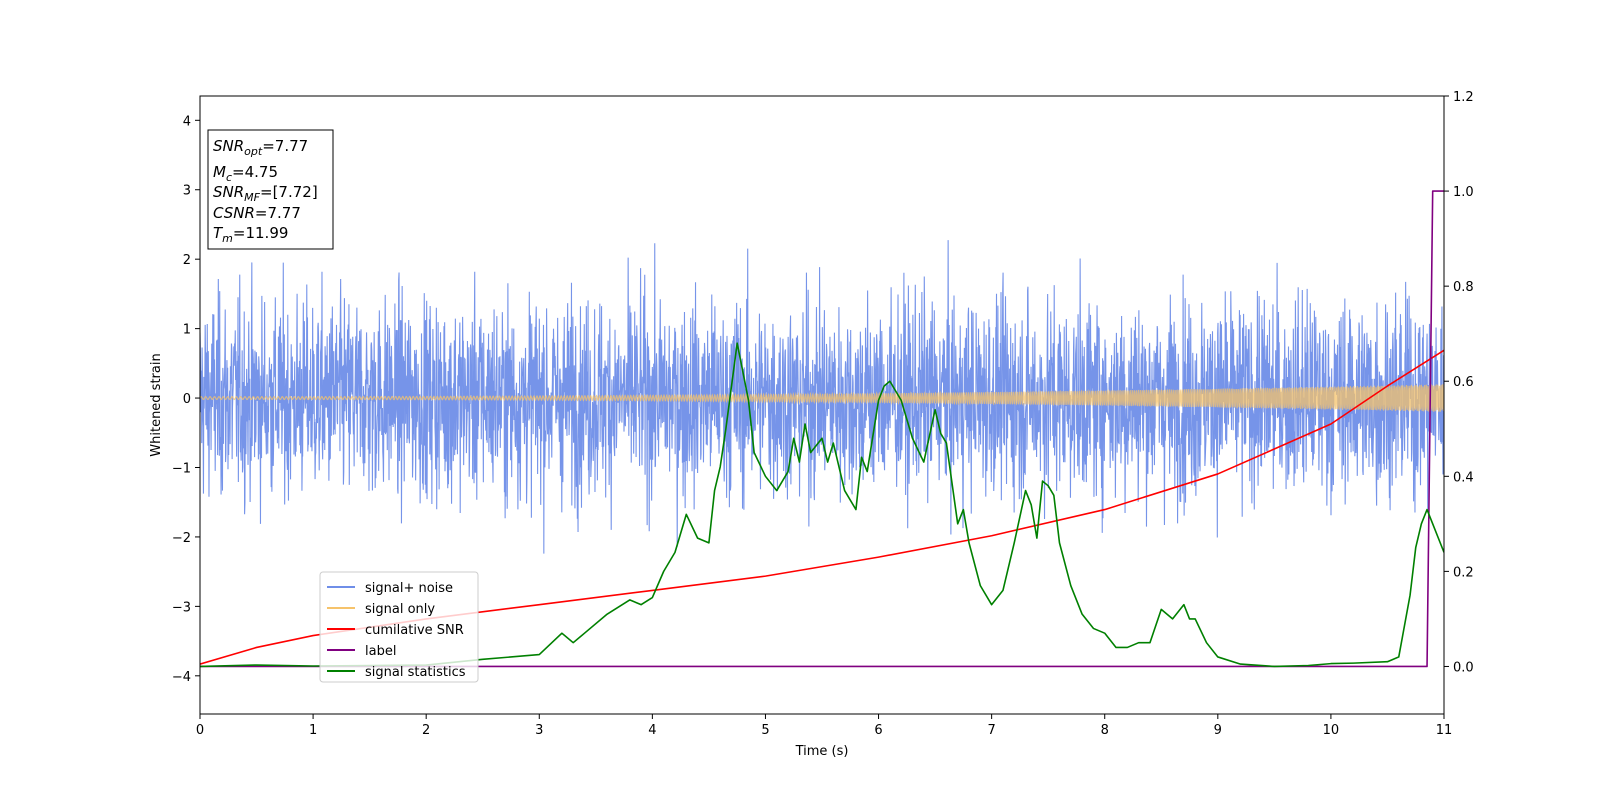 This screenshot has width=1600, height=800. Describe the element at coordinates (409, 588) in the screenshot. I see `legend-label: signal+ noise` at that location.